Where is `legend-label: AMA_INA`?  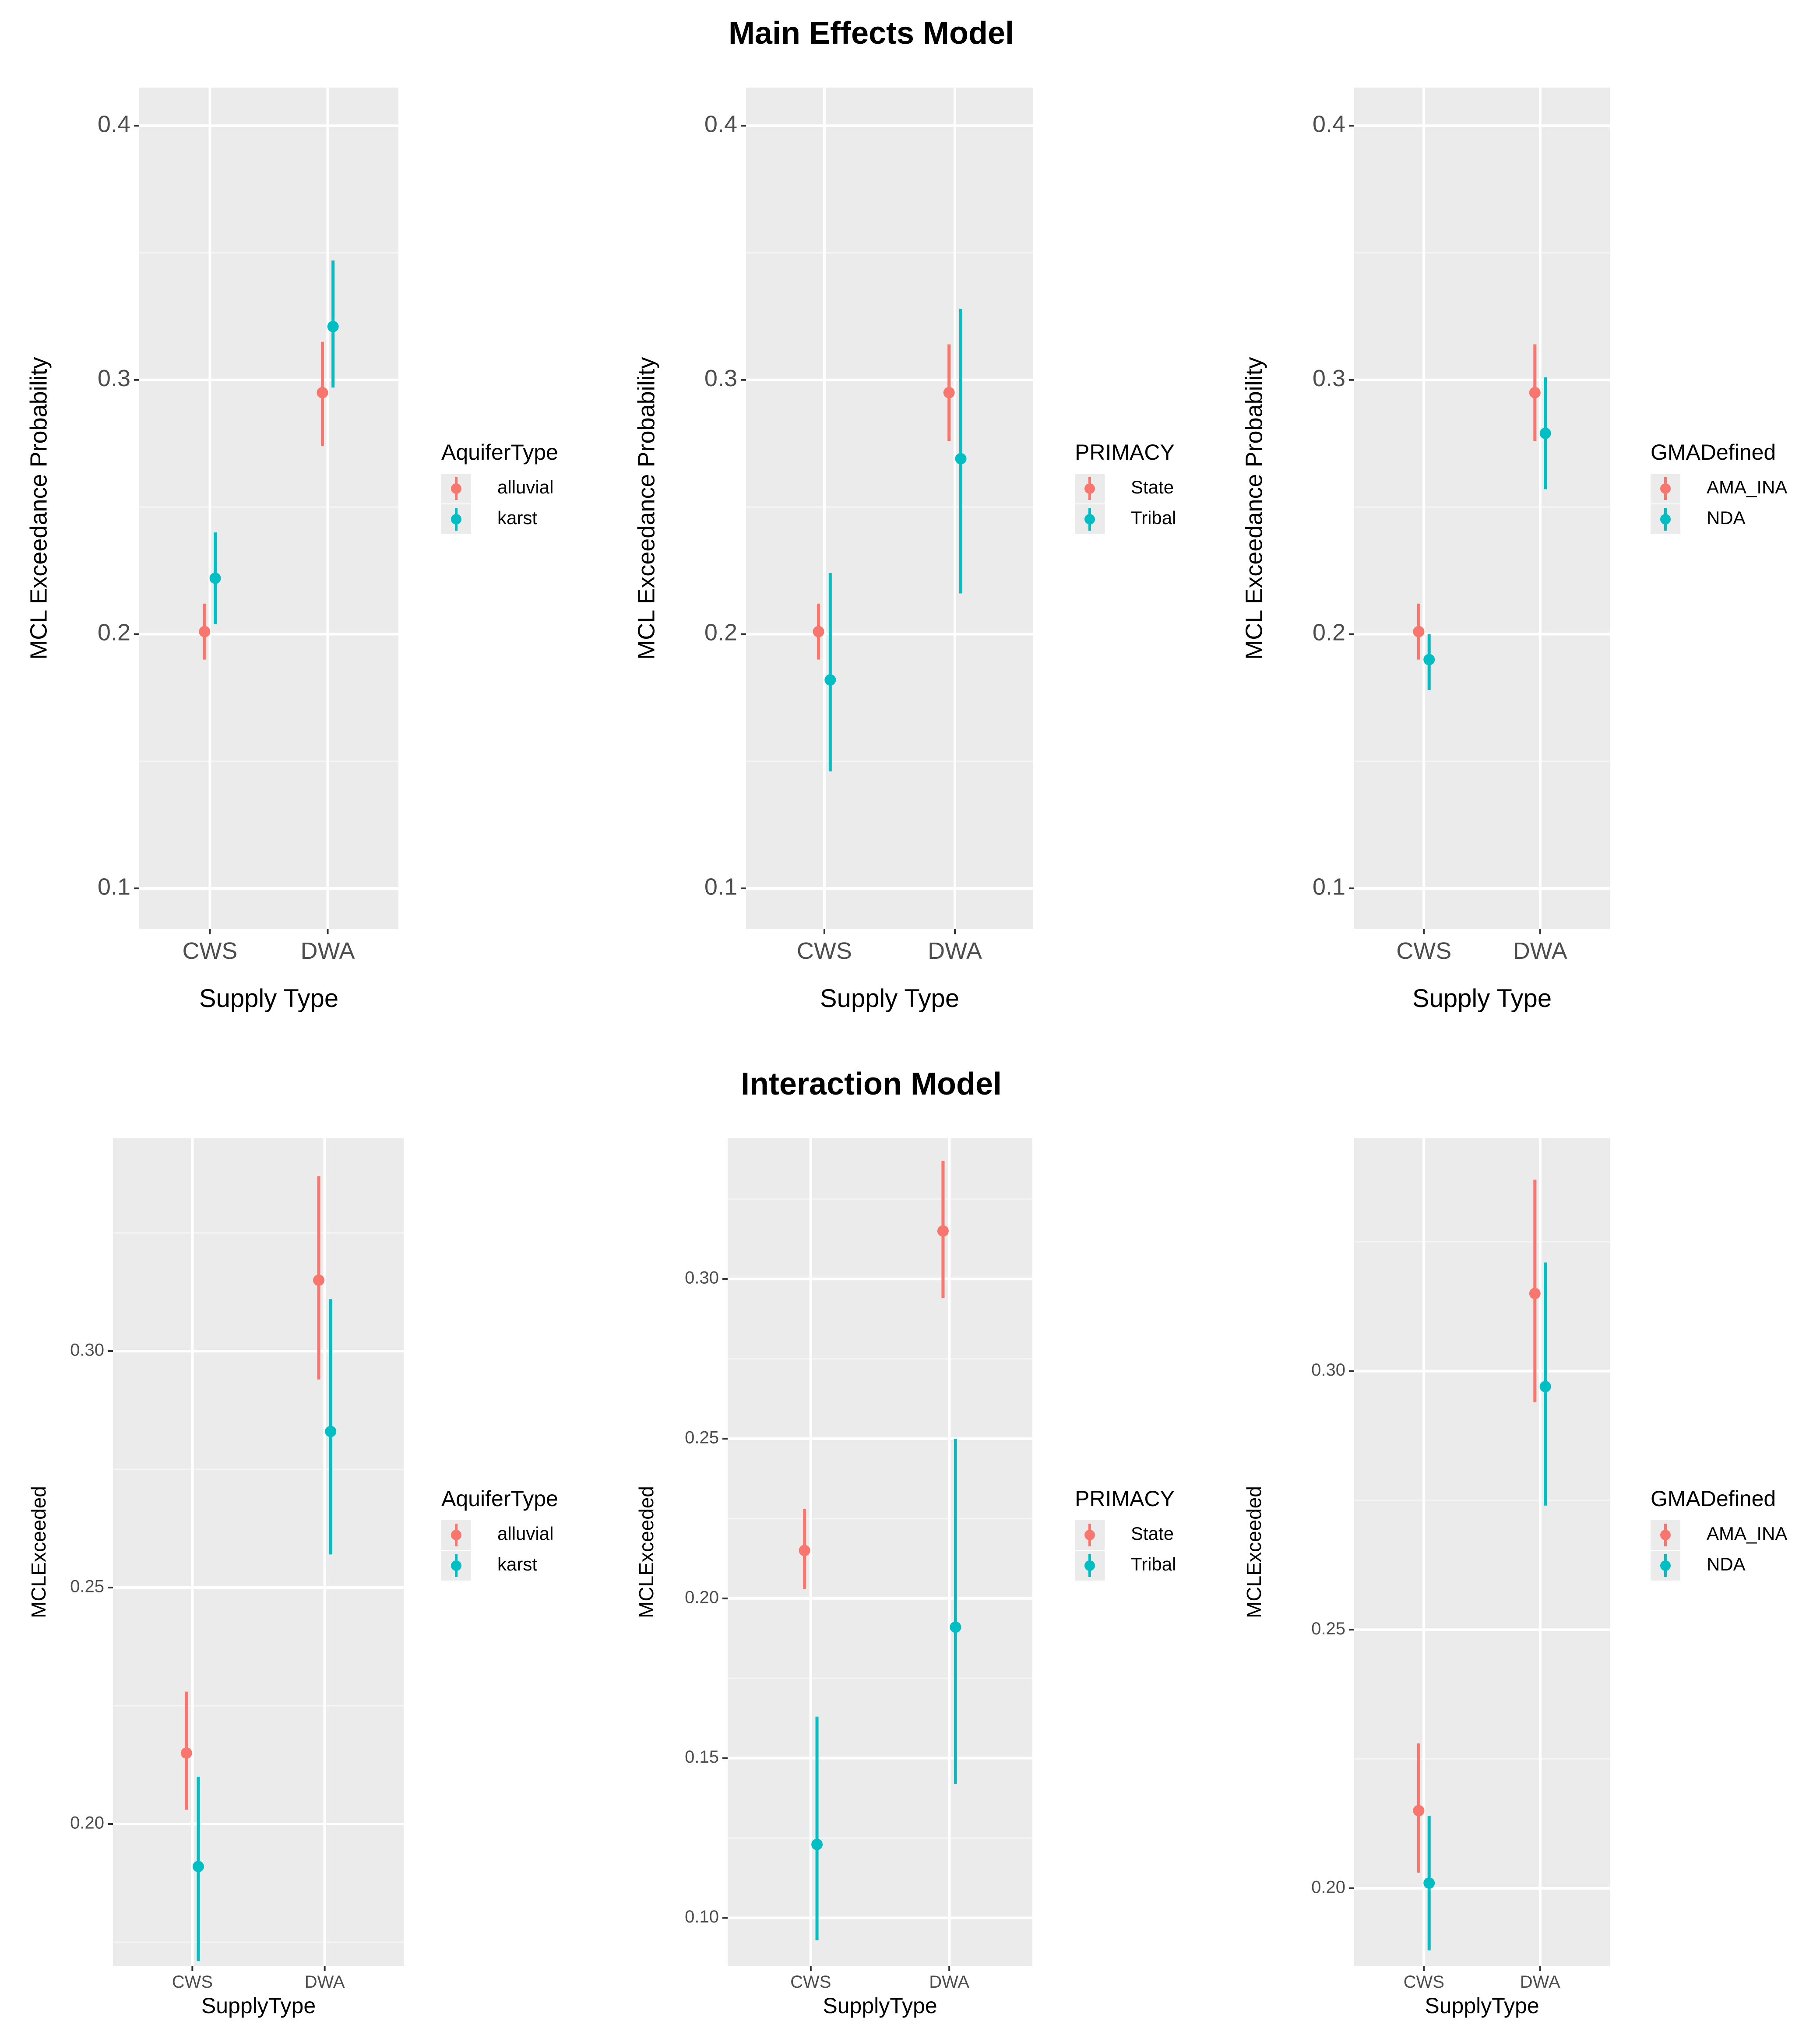
legend-label: AMA_INA is located at coordinates (1747, 1533).